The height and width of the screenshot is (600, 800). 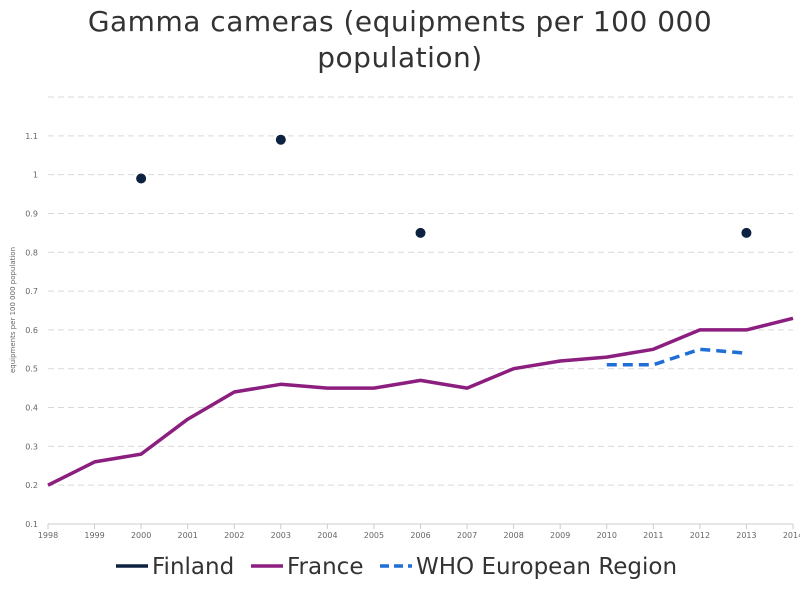 What do you see at coordinates (400, 21) in the screenshot?
I see `chart-title-line-1: Gamma cameras (equipments per 100 000` at bounding box center [400, 21].